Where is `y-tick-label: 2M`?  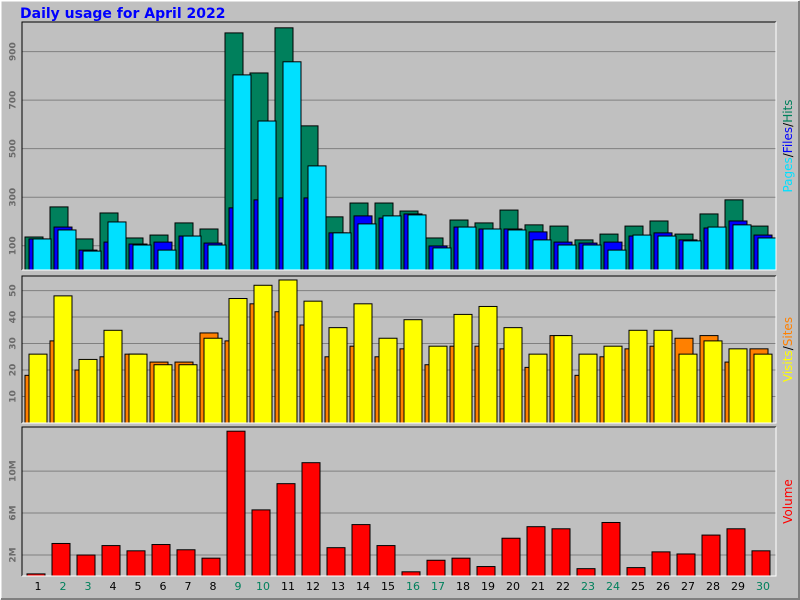 y-tick-label: 2M is located at coordinates (14, 554).